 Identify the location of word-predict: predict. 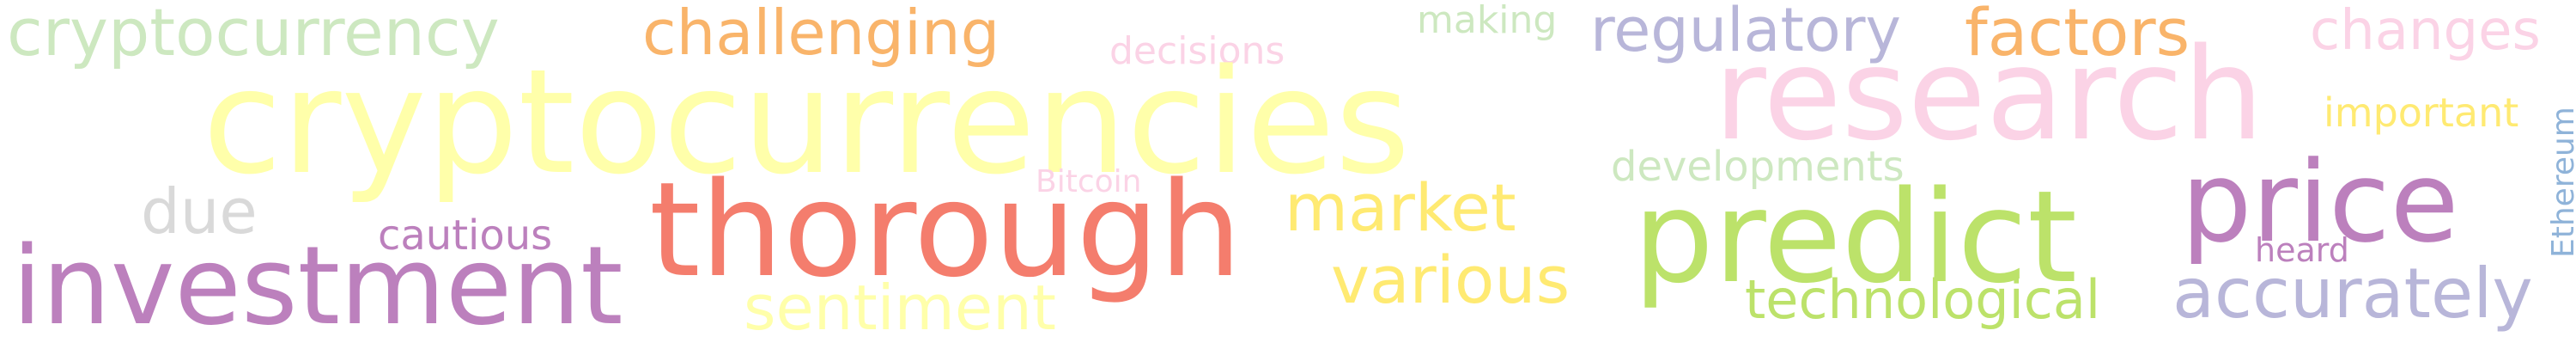
(1856, 237).